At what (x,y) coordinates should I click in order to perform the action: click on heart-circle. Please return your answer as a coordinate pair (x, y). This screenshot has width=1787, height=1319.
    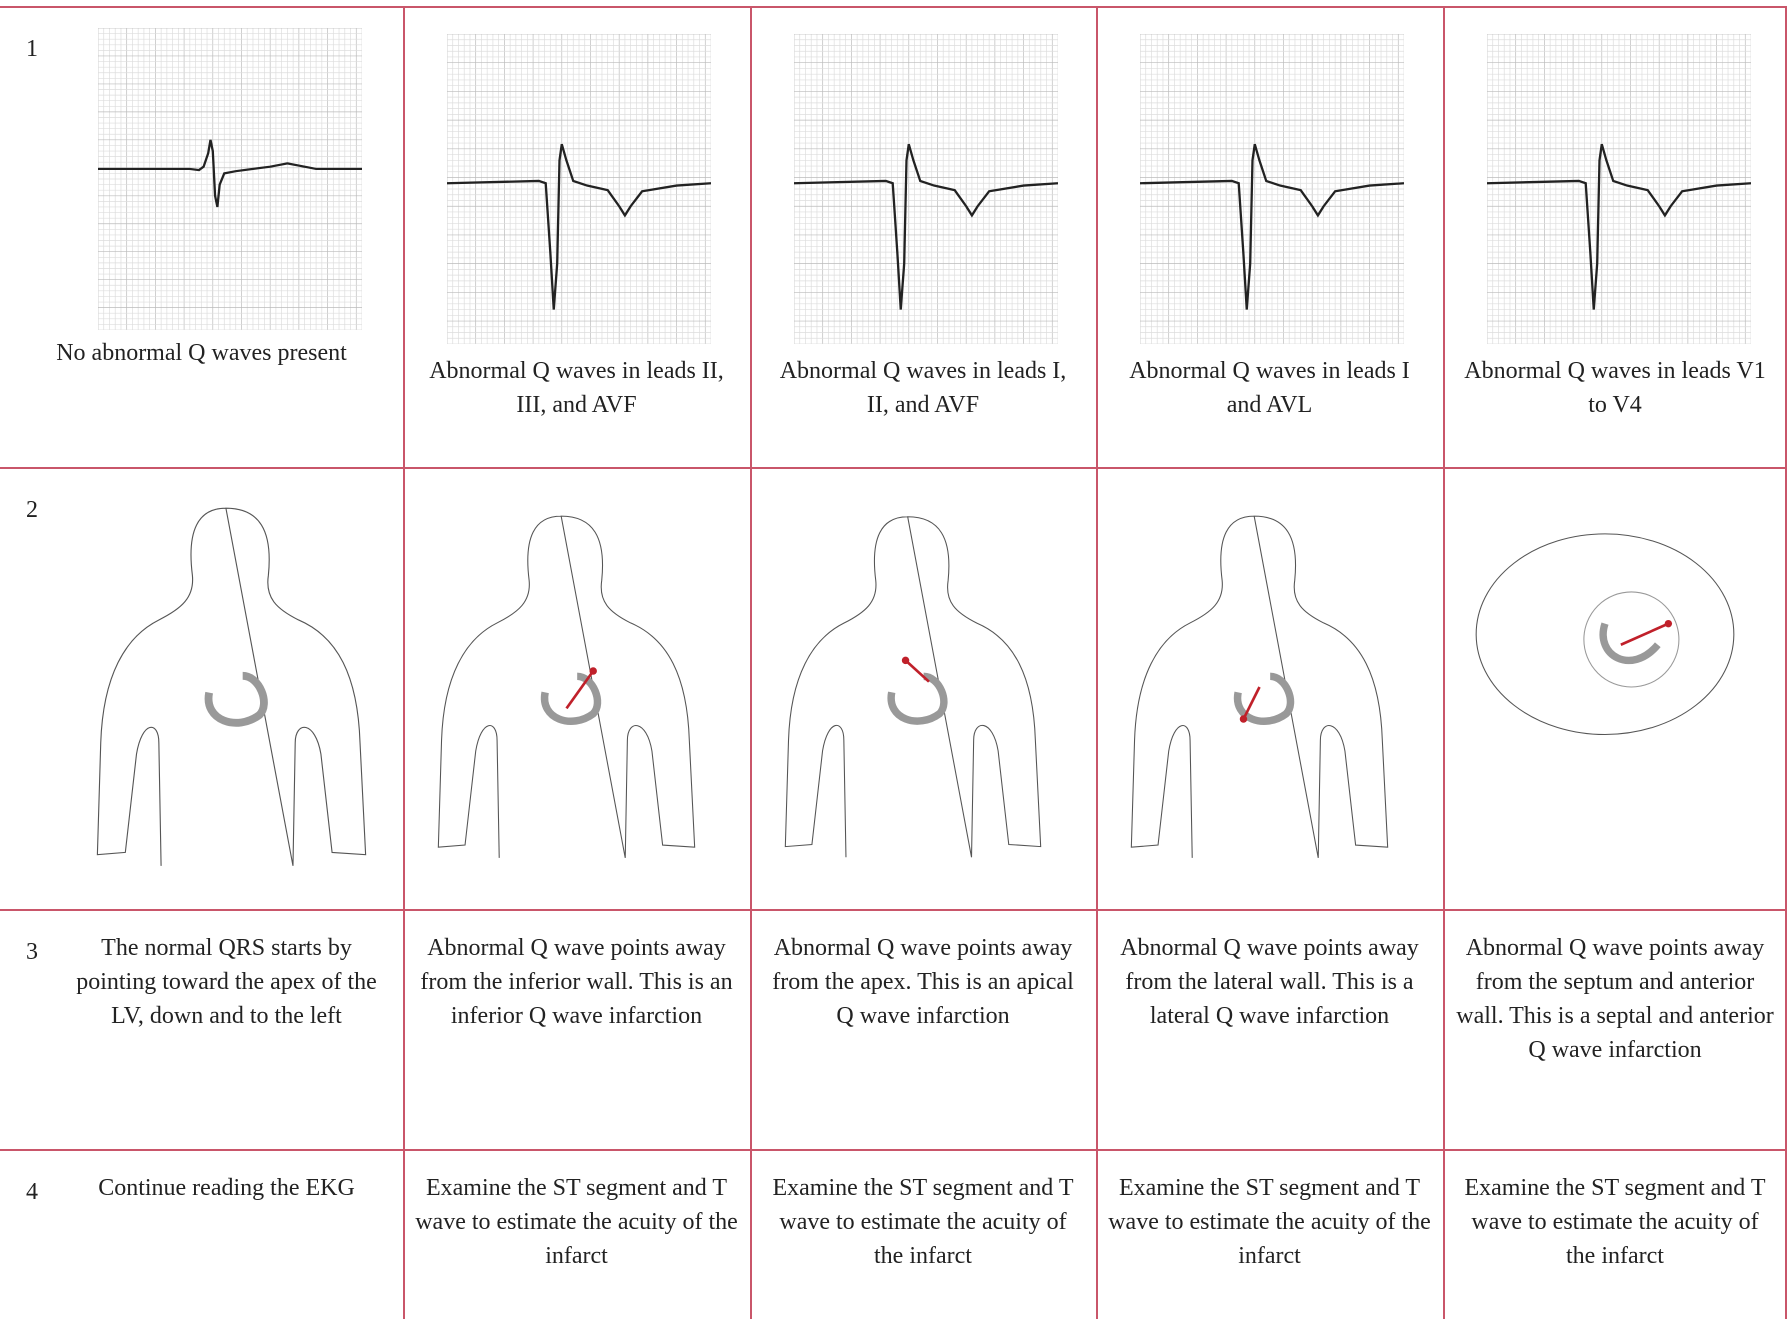
    Looking at the image, I should click on (1631, 639).